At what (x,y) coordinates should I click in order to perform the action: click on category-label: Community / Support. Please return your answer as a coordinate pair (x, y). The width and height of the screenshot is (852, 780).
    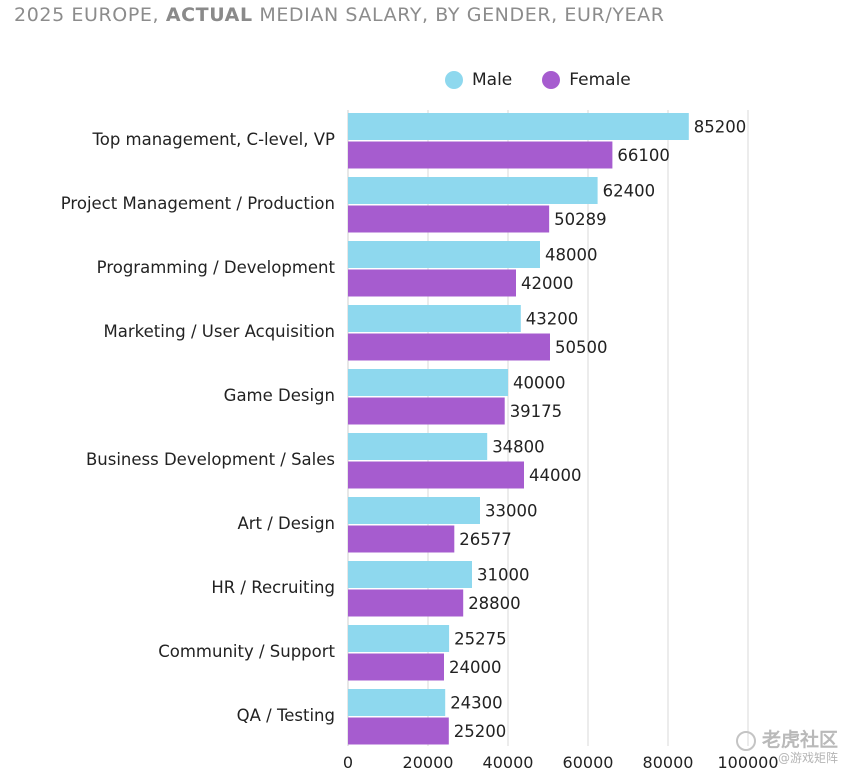
    Looking at the image, I should click on (246, 651).